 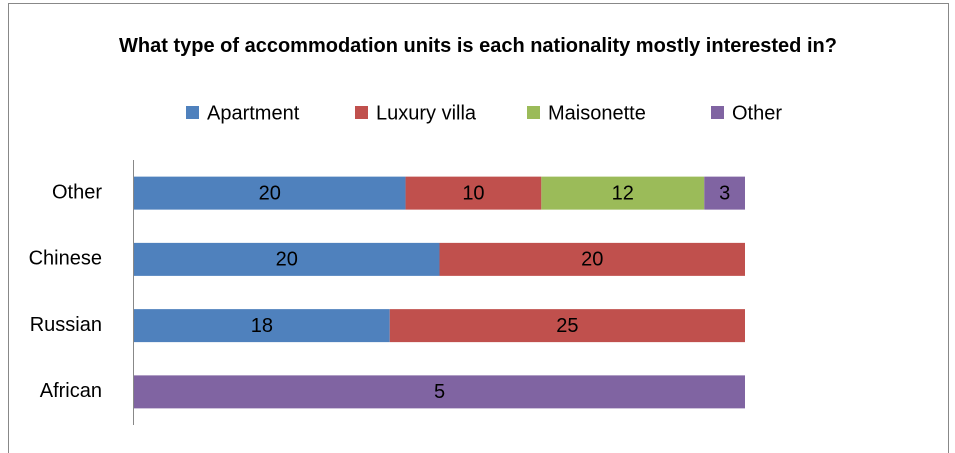 I want to click on legend-label: Other, so click(x=757, y=113).